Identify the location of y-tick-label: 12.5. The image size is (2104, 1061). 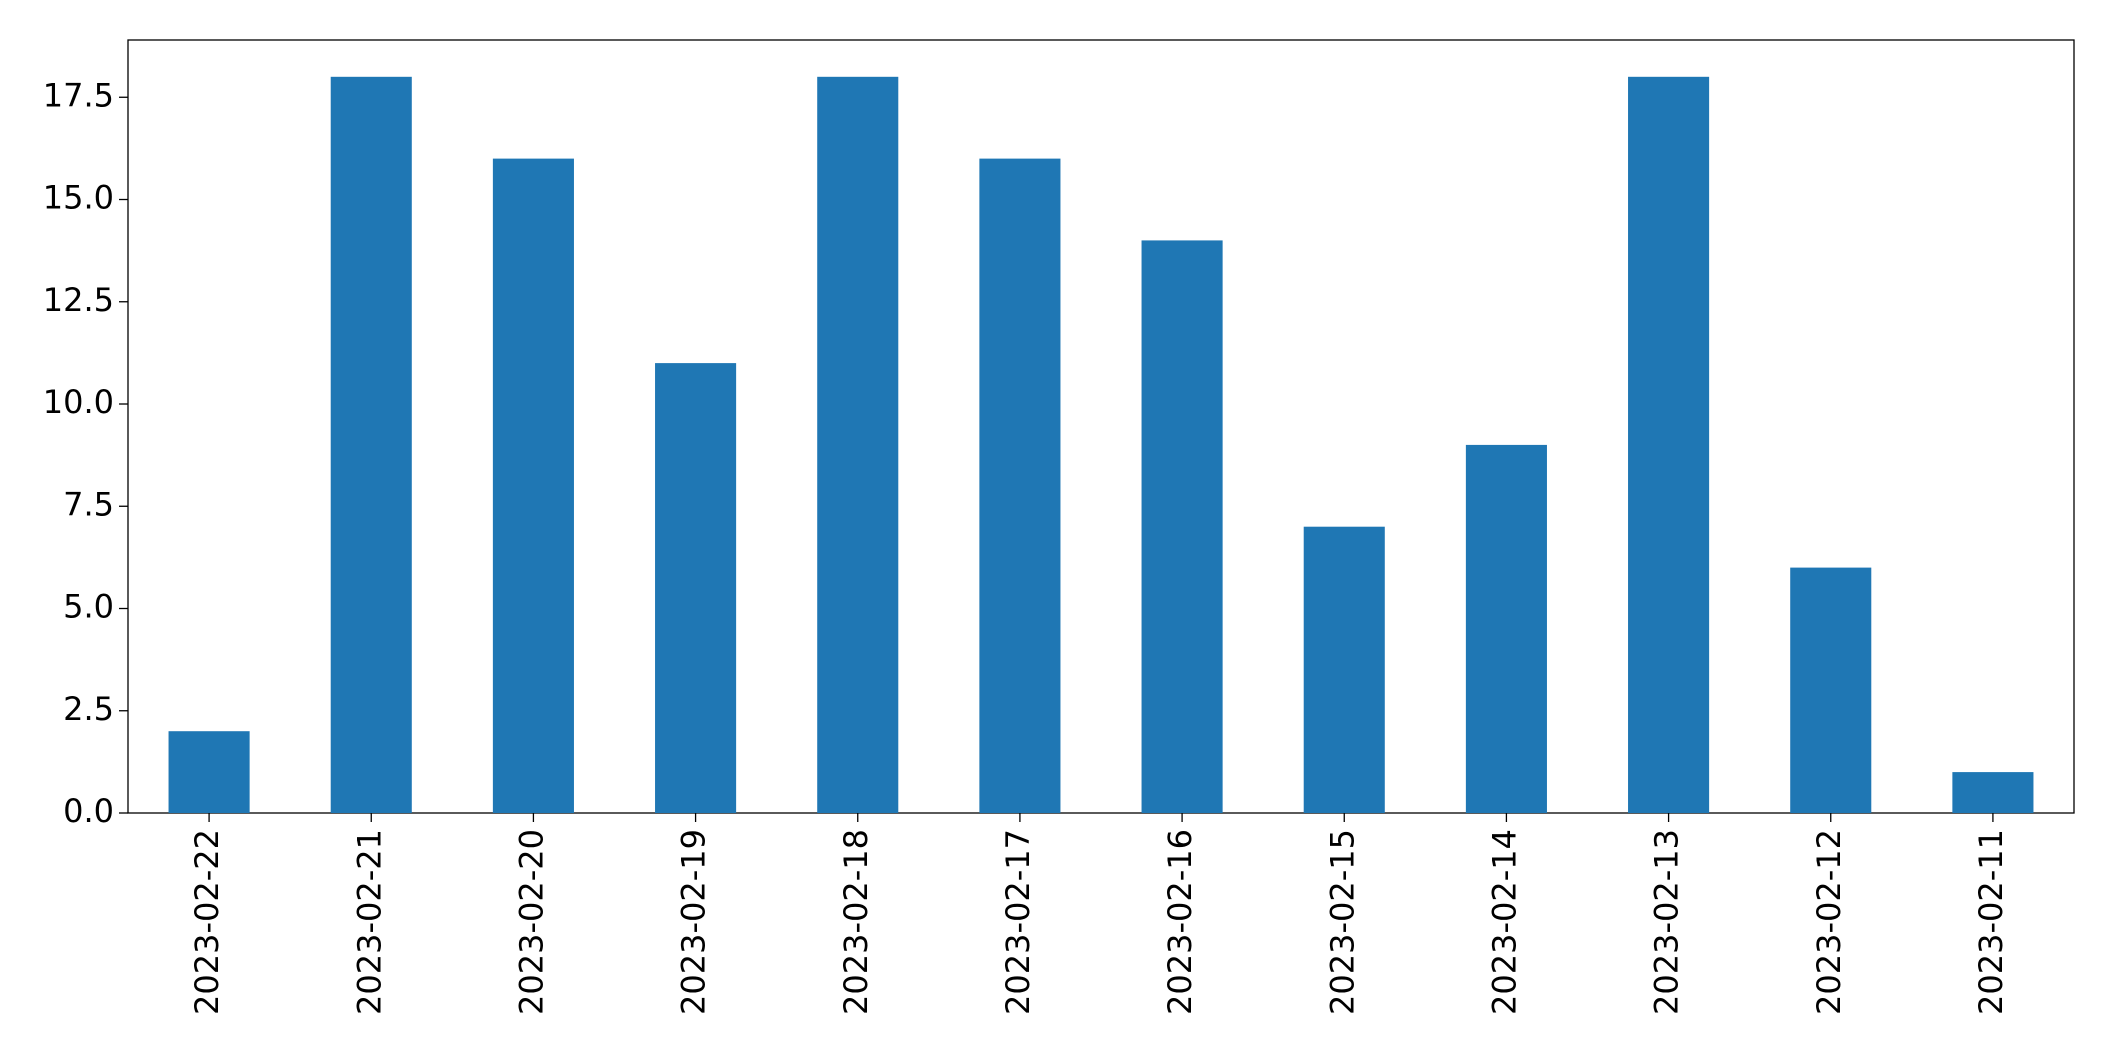
(78, 300).